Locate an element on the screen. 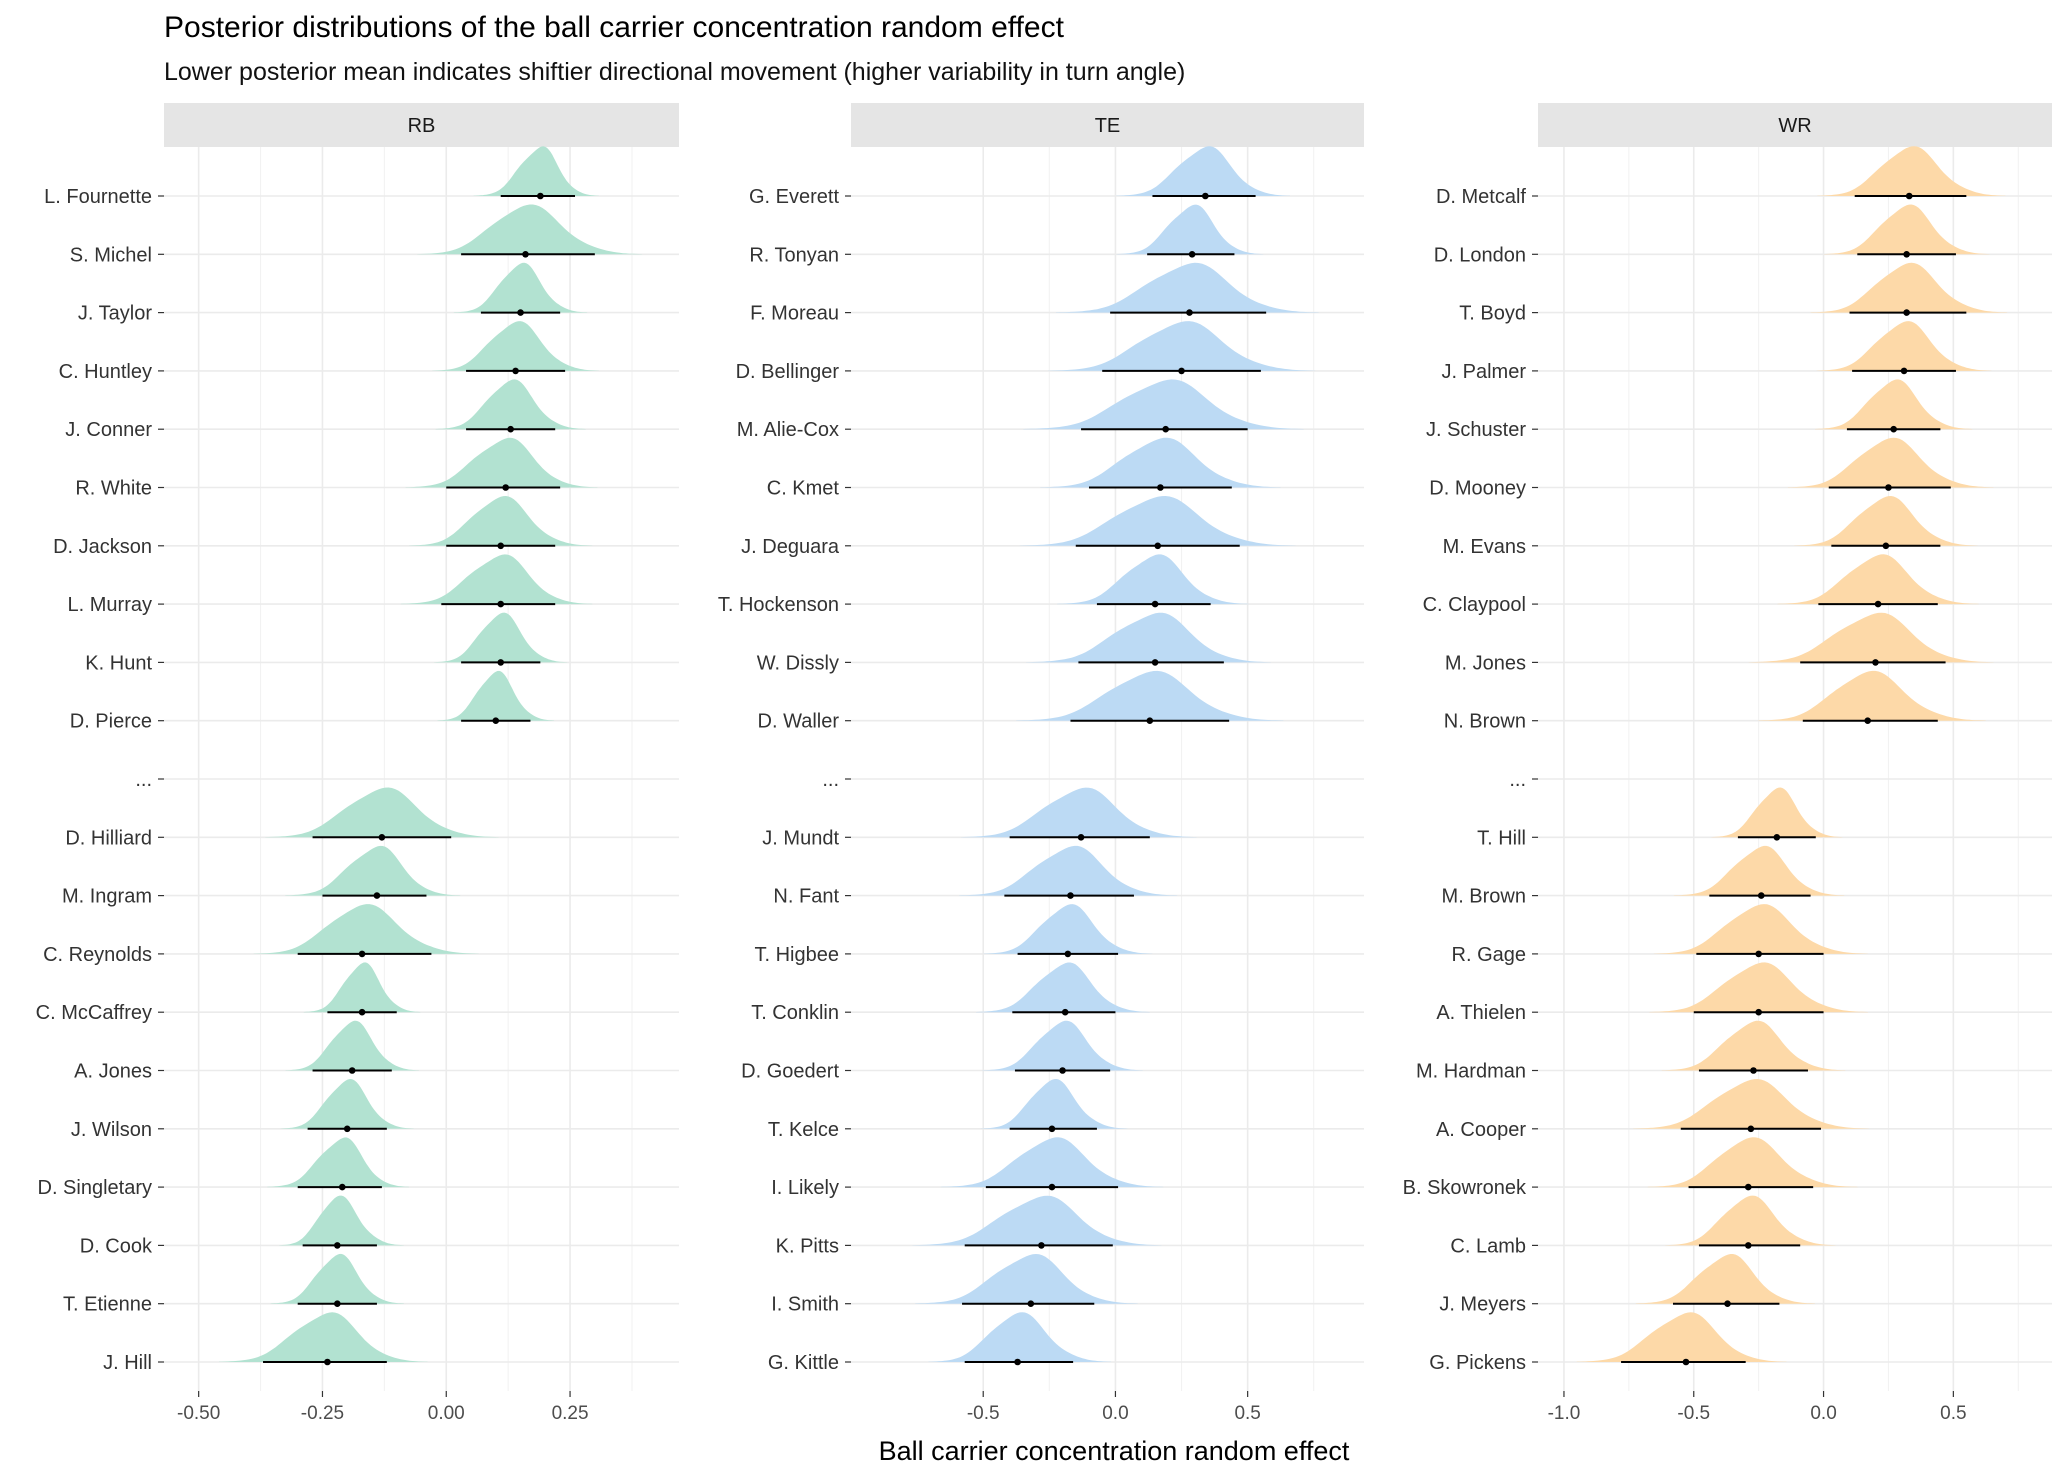 The width and height of the screenshot is (2064, 1476). density-t-hill is located at coordinates (1777, 812).